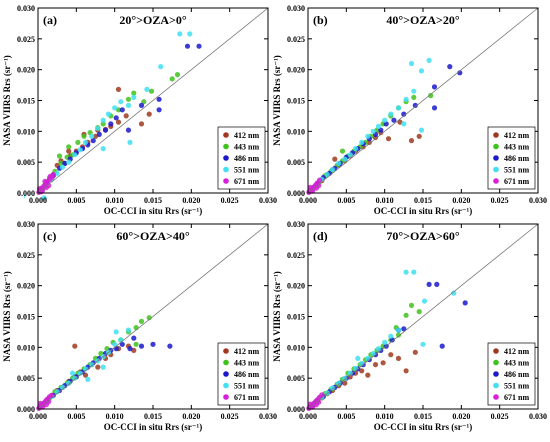 Image resolution: width=550 pixels, height=442 pixels. I want to click on series-443-nm, so click(111, 130).